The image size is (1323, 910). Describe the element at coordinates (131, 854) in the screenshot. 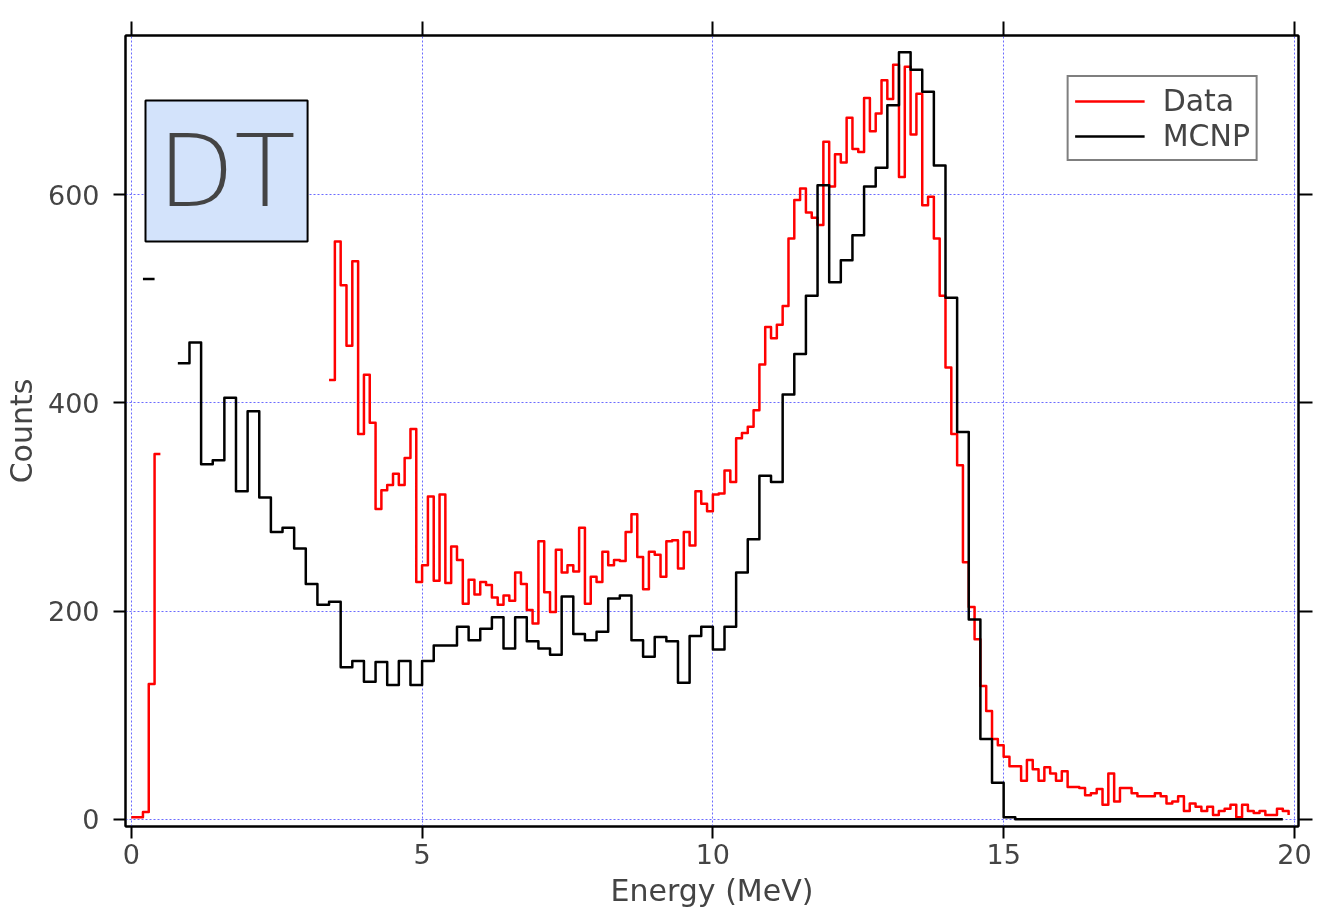

I see `x-tick-label: 0` at that location.